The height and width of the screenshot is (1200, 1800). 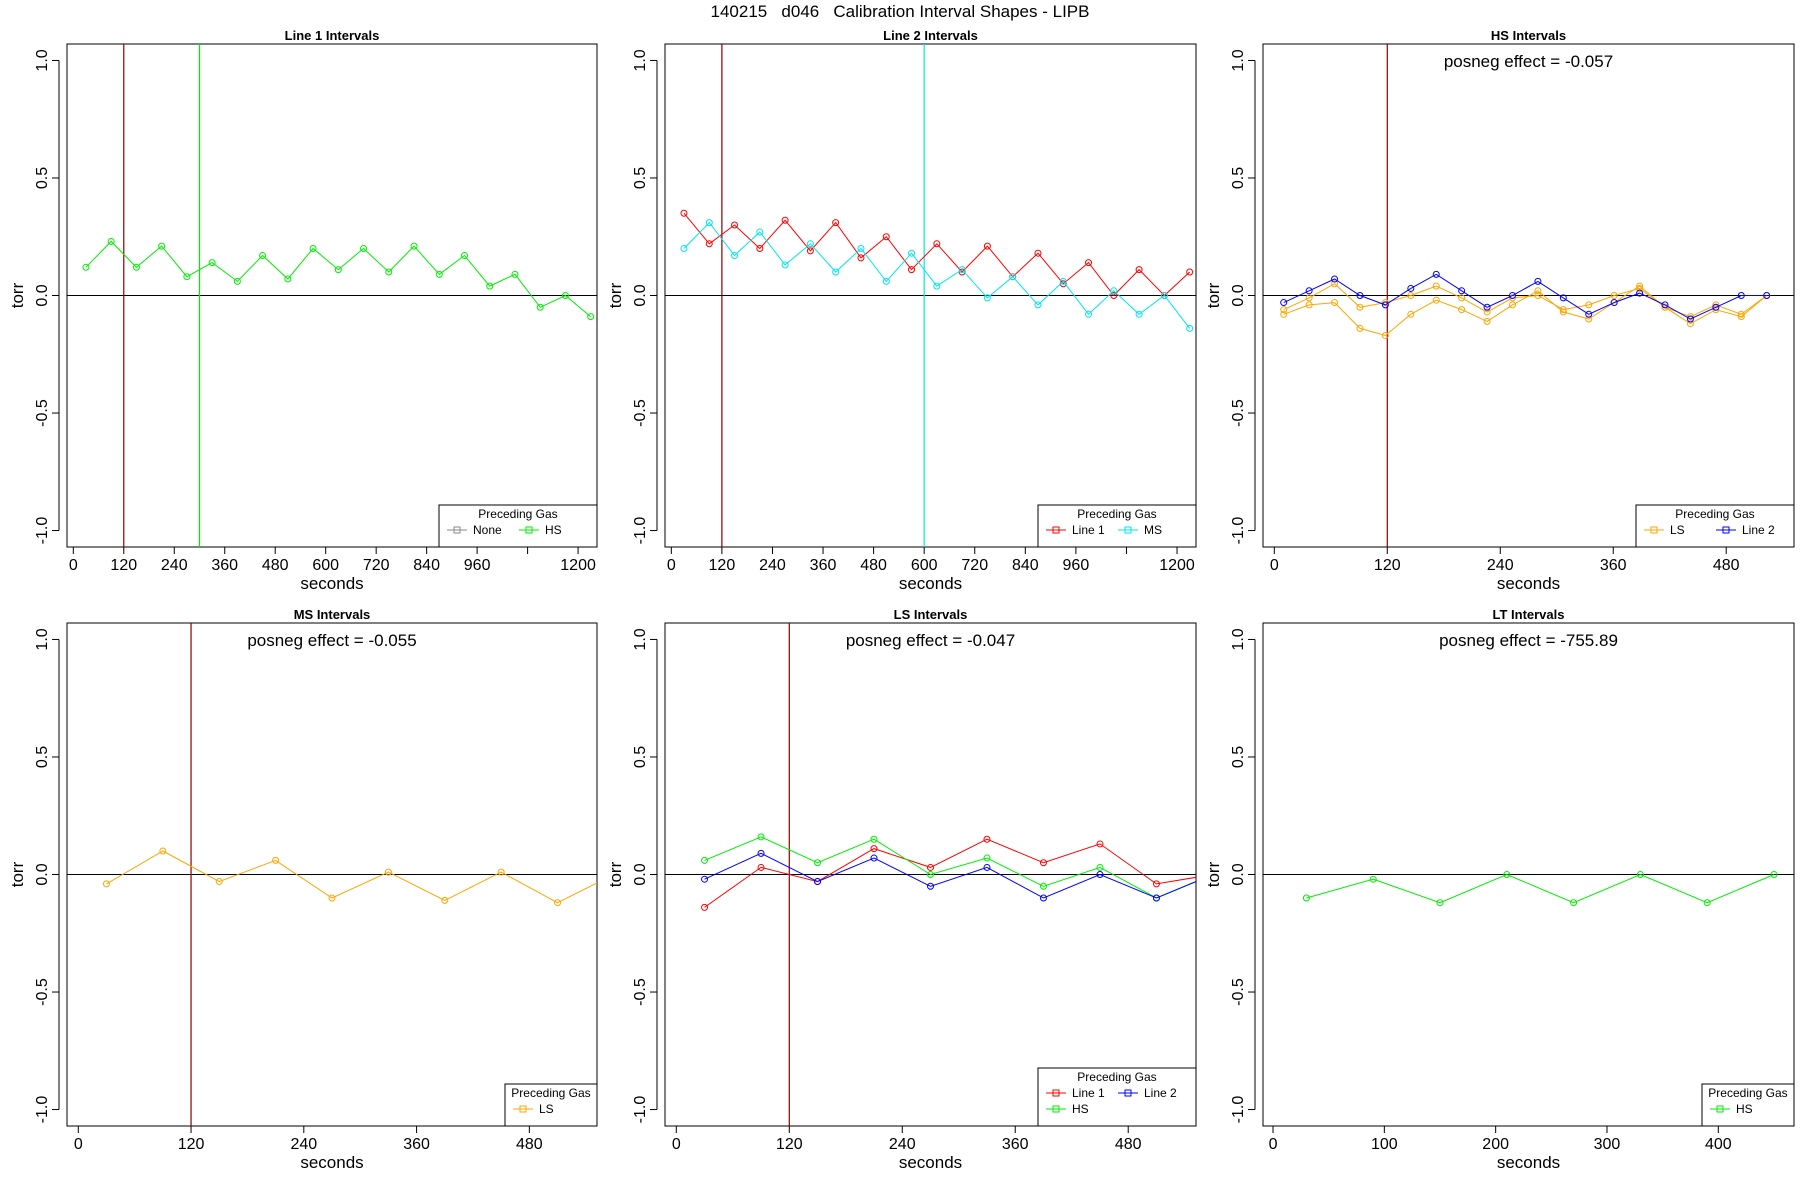 I want to click on x-tick-label: 600, so click(x=924, y=565).